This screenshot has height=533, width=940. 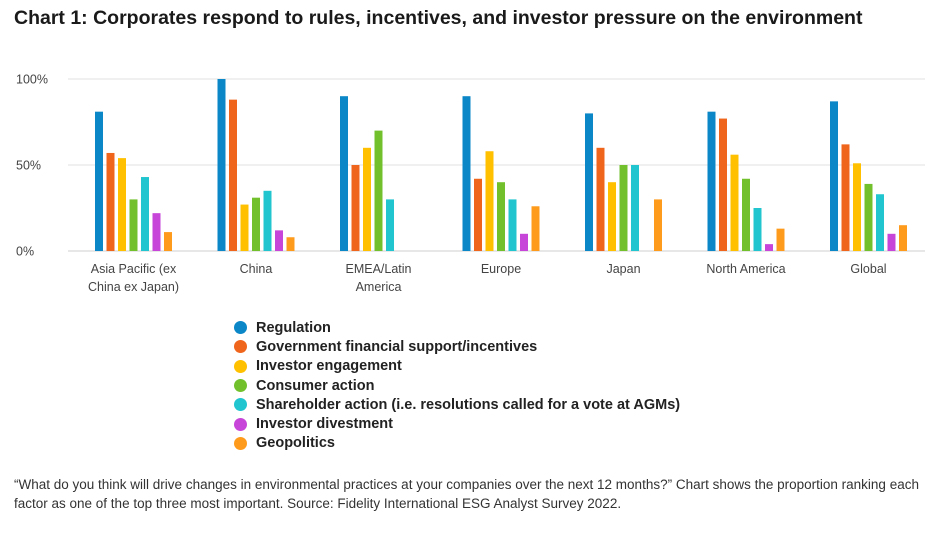 I want to click on y-axis-ticks: 0% 50% 100%, so click(x=32, y=166).